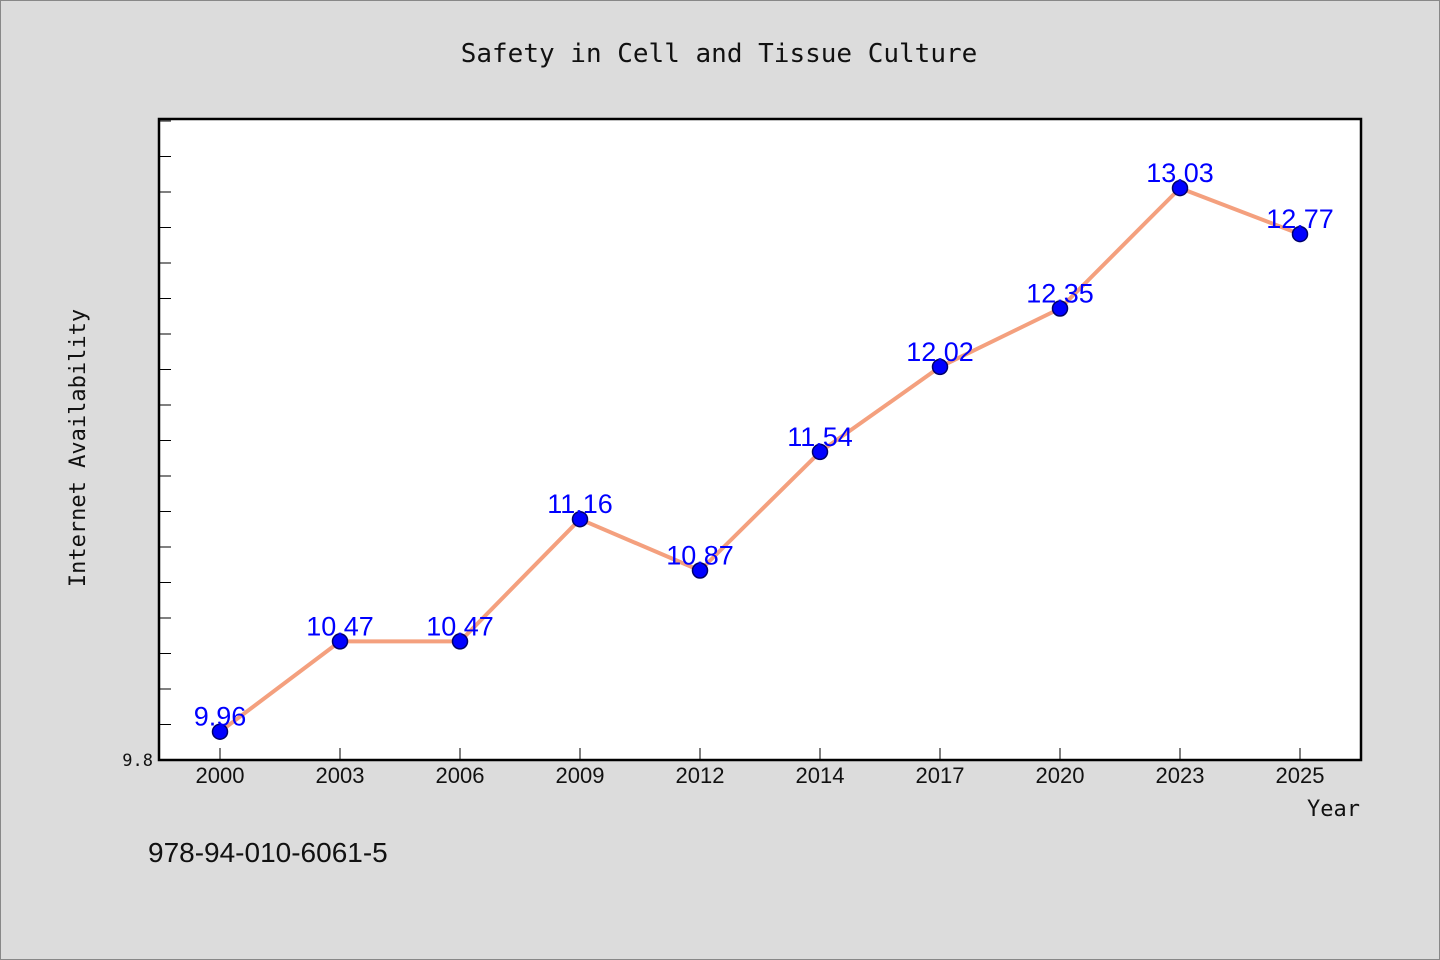  Describe the element at coordinates (340, 626) in the screenshot. I see `data-label-2003: 10.47` at that location.